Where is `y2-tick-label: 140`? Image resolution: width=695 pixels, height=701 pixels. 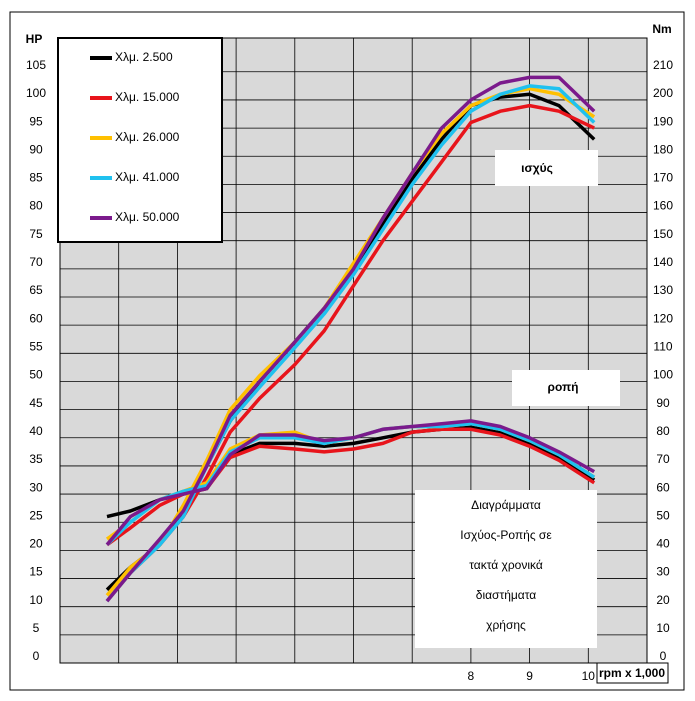
y2-tick-label: 140 is located at coordinates (663, 262).